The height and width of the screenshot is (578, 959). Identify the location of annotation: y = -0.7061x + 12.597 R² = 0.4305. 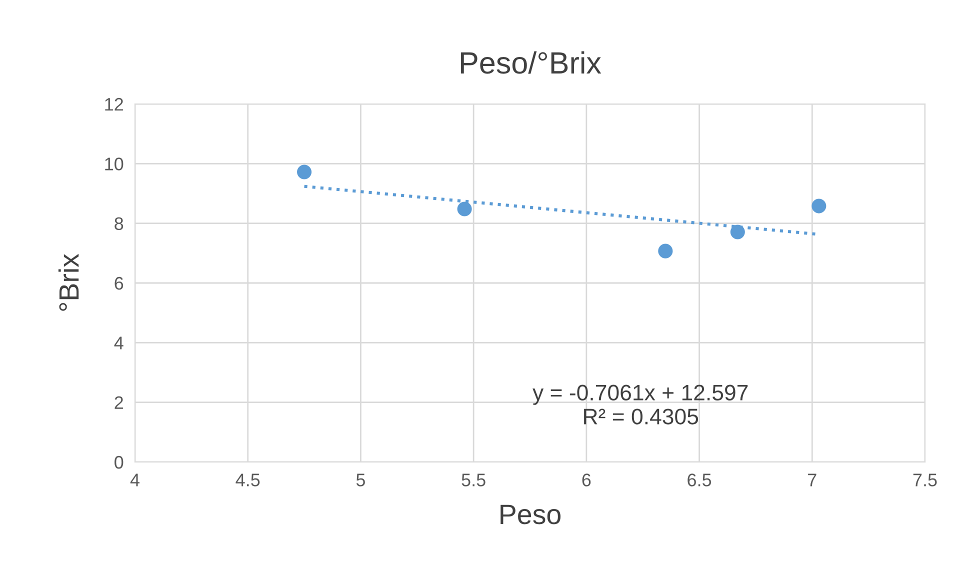
(640, 404).